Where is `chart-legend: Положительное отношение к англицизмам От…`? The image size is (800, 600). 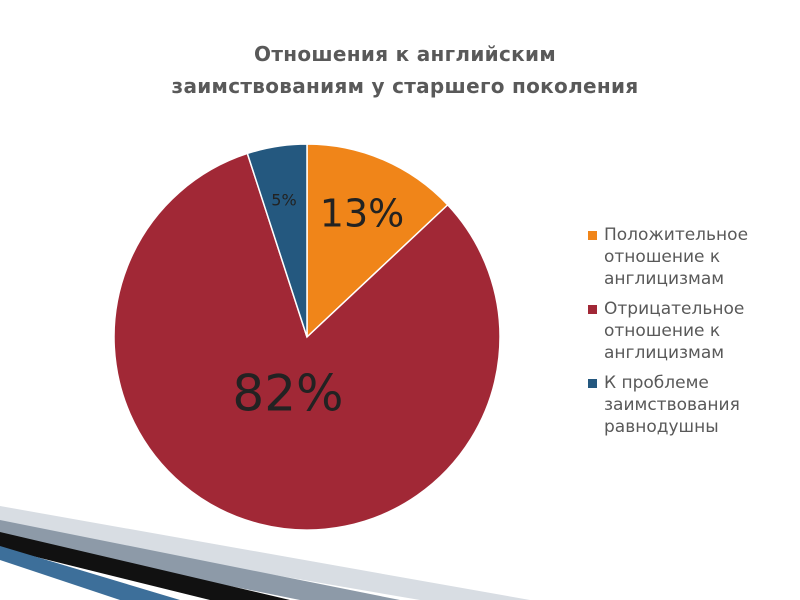
chart-legend: Положительное отношение к англицизмам От… is located at coordinates (688, 335).